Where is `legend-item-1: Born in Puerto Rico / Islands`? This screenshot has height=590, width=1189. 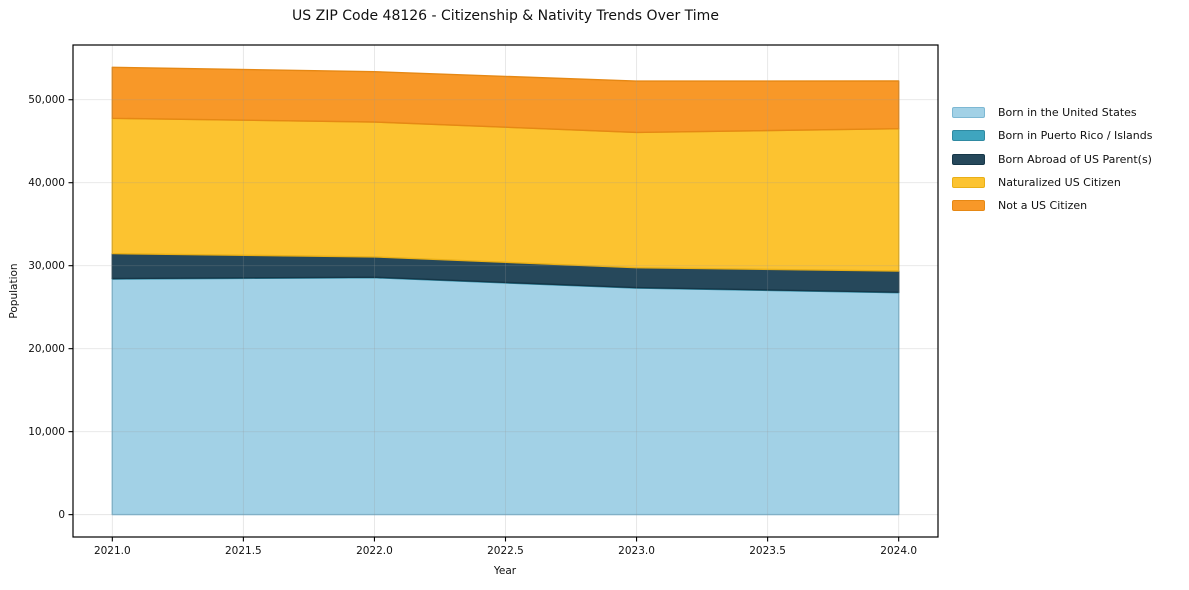
legend-item-1: Born in Puerto Rico / Islands is located at coordinates (1052, 135).